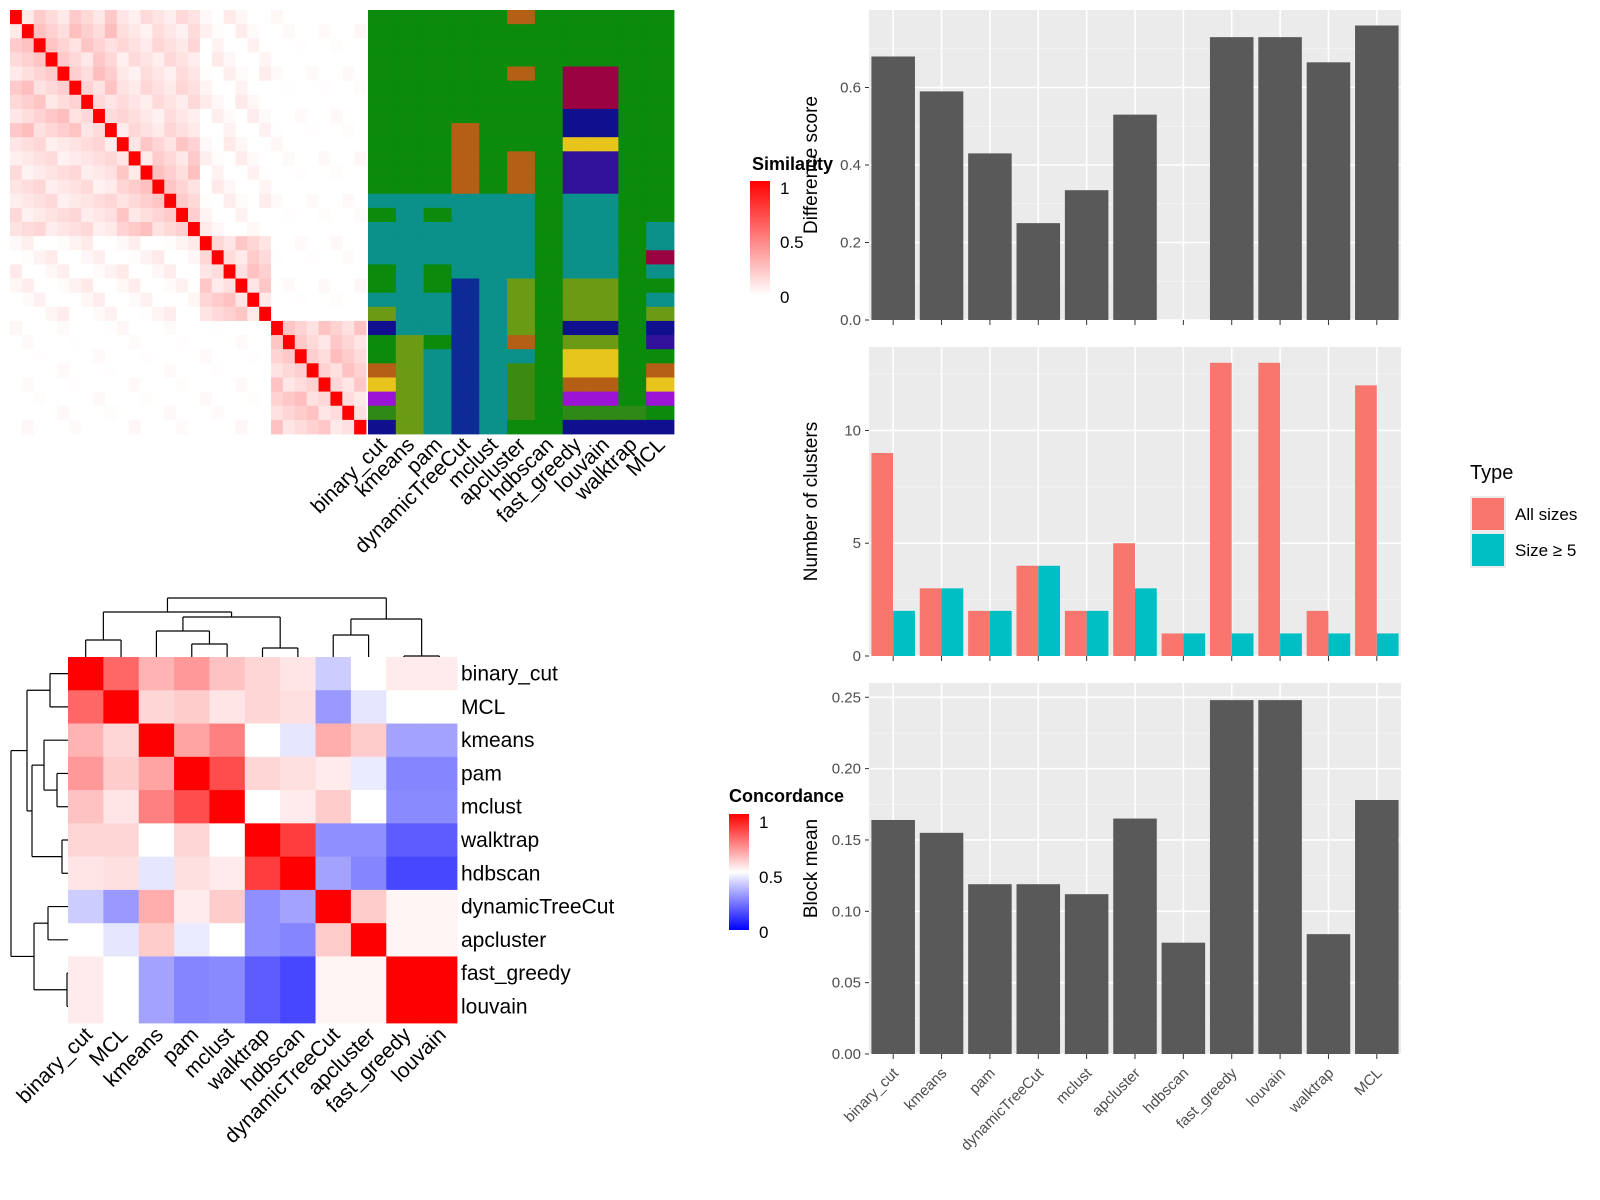  I want to click on y-axis-label: Block mean, so click(811, 868).